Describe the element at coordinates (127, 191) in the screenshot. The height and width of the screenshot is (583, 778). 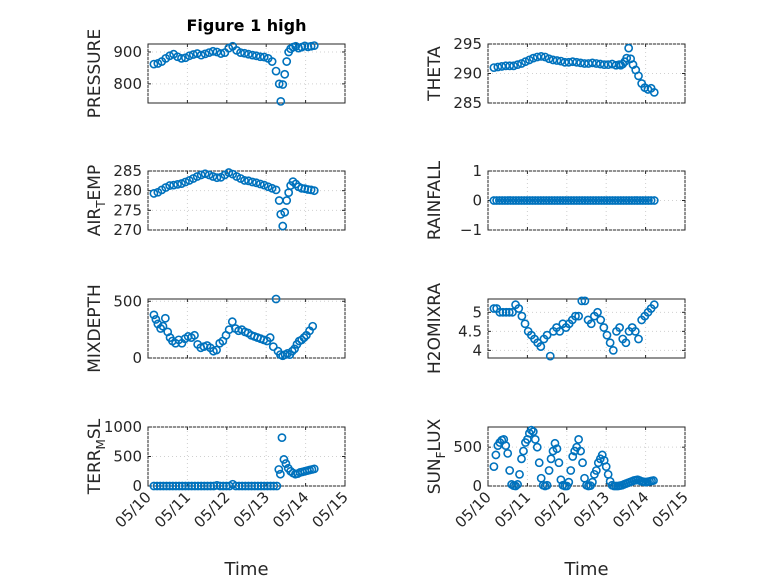
I see `y-tick-label: 280` at that location.